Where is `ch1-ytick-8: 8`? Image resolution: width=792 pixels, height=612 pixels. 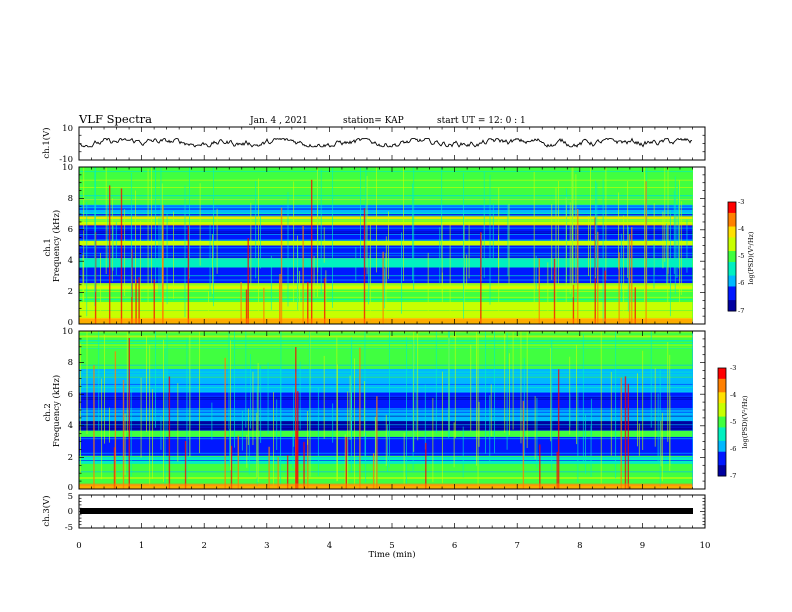
ch1-ytick-8: 8 is located at coordinates (70, 199).